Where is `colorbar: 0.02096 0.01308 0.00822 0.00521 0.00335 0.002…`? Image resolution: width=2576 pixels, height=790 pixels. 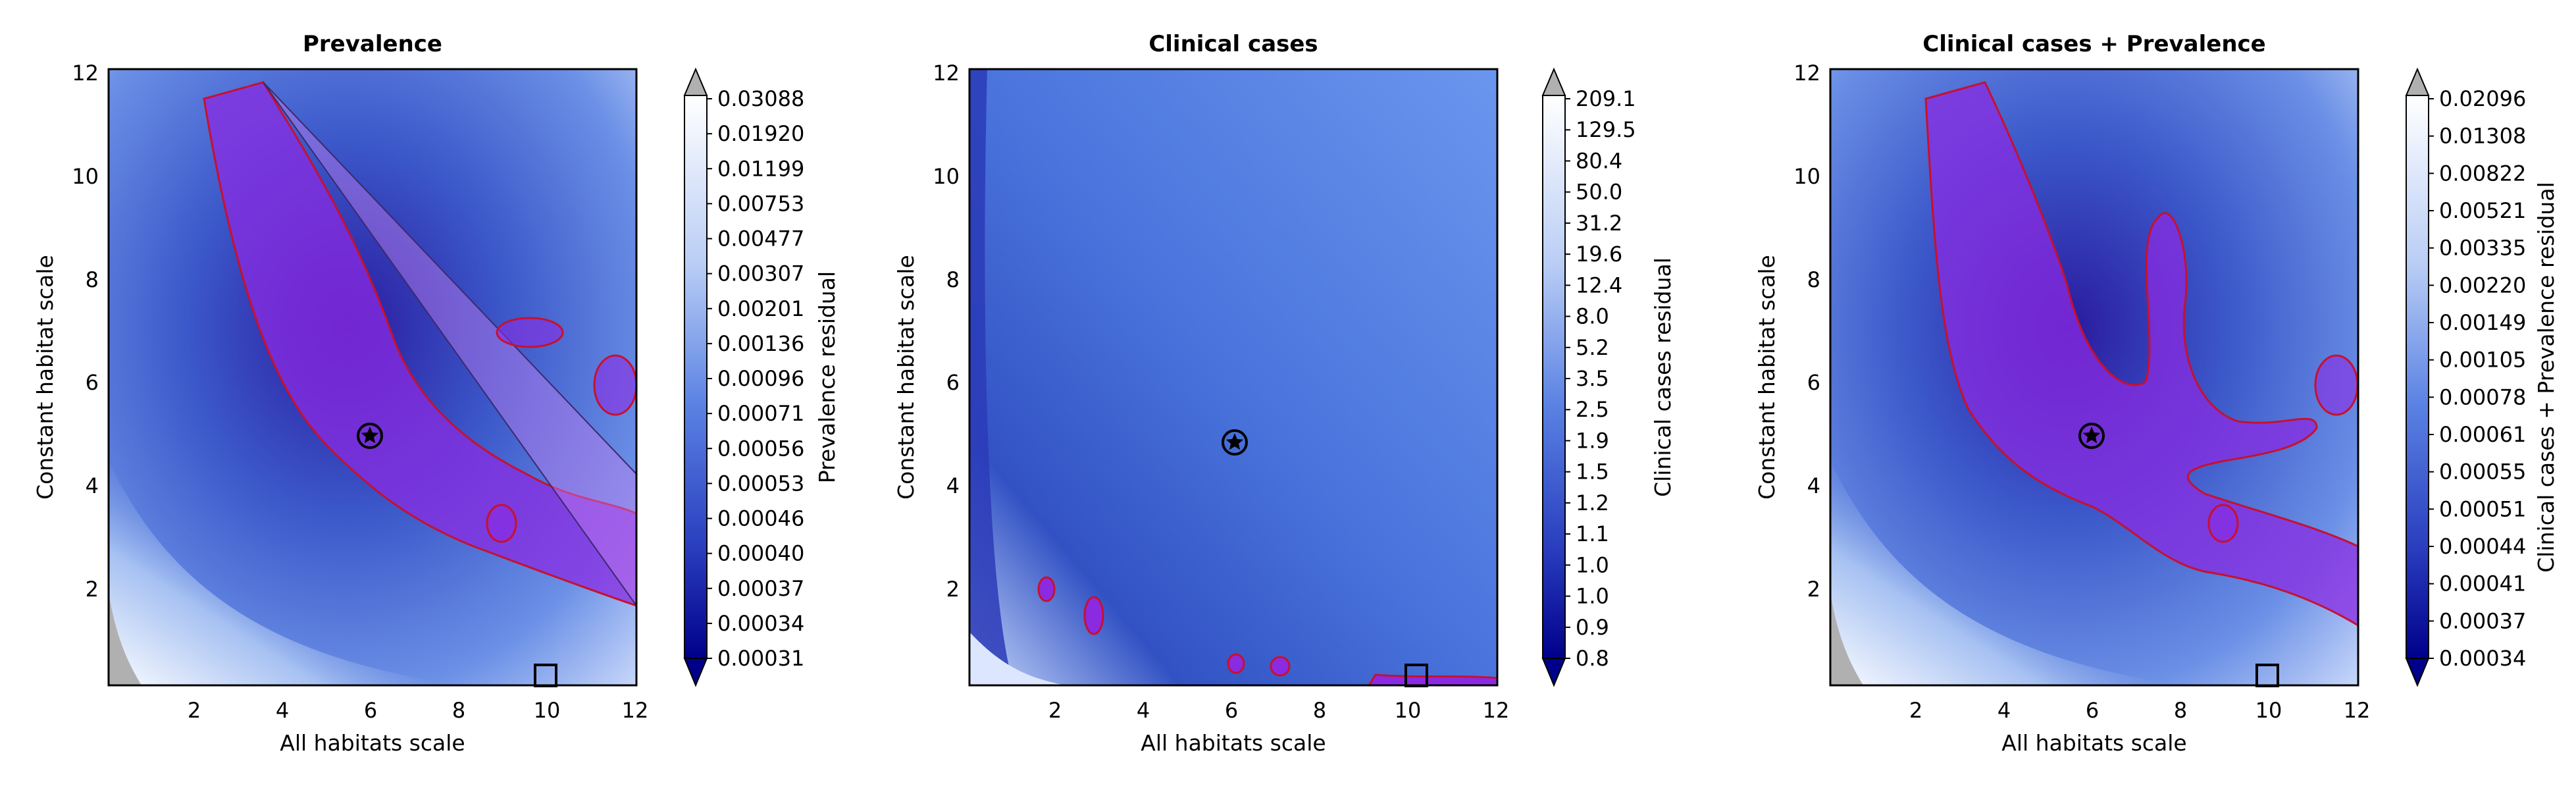 colorbar: 0.02096 0.01308 0.00822 0.00521 0.00335 0.002… is located at coordinates (2482, 377).